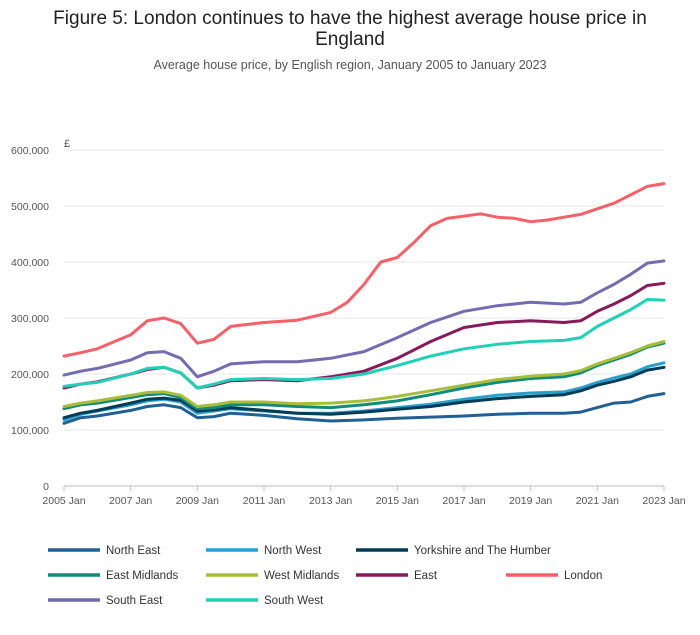 This screenshot has width=700, height=635. Describe the element at coordinates (142, 576) in the screenshot. I see `legend-label-east-midlands: East Midlands` at that location.